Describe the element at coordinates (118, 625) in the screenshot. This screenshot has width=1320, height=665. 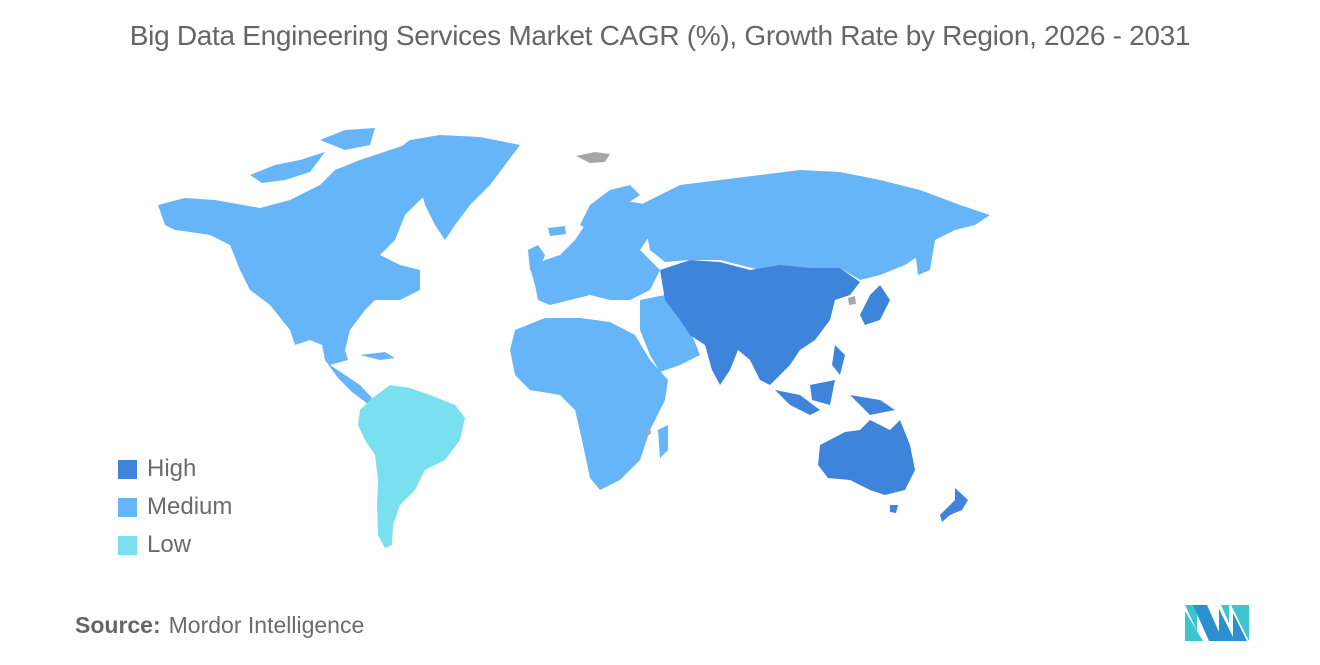
I see `source-label: Source:` at that location.